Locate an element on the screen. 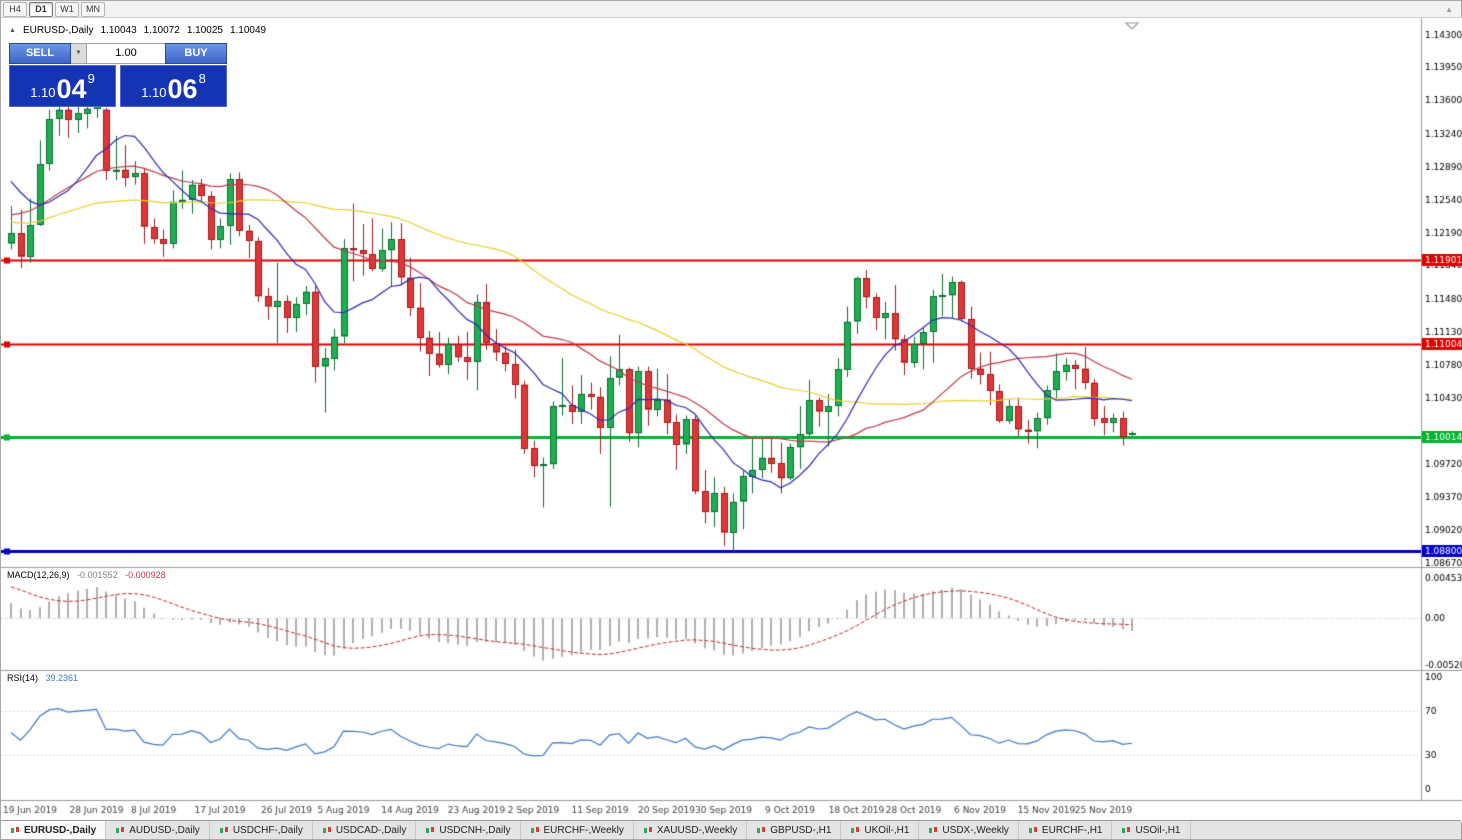  buy-price-prefix: 1.10 is located at coordinates (154, 92).